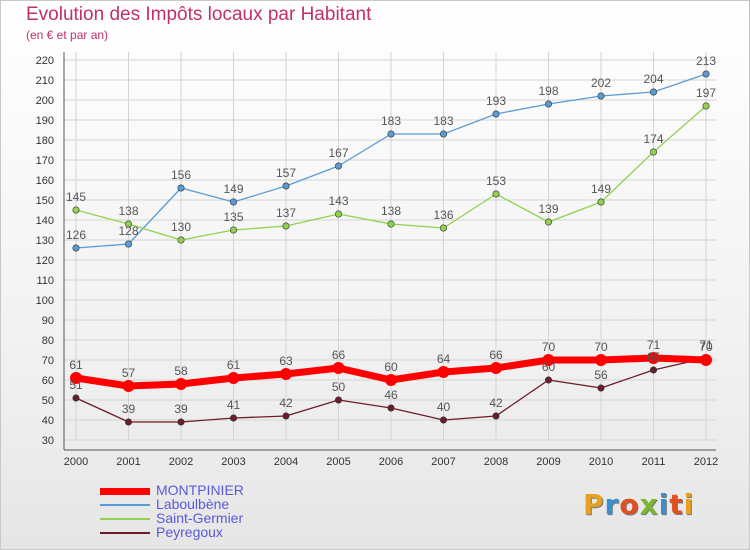 This screenshot has width=750, height=550. What do you see at coordinates (181, 175) in the screenshot?
I see `data-label: 156` at bounding box center [181, 175].